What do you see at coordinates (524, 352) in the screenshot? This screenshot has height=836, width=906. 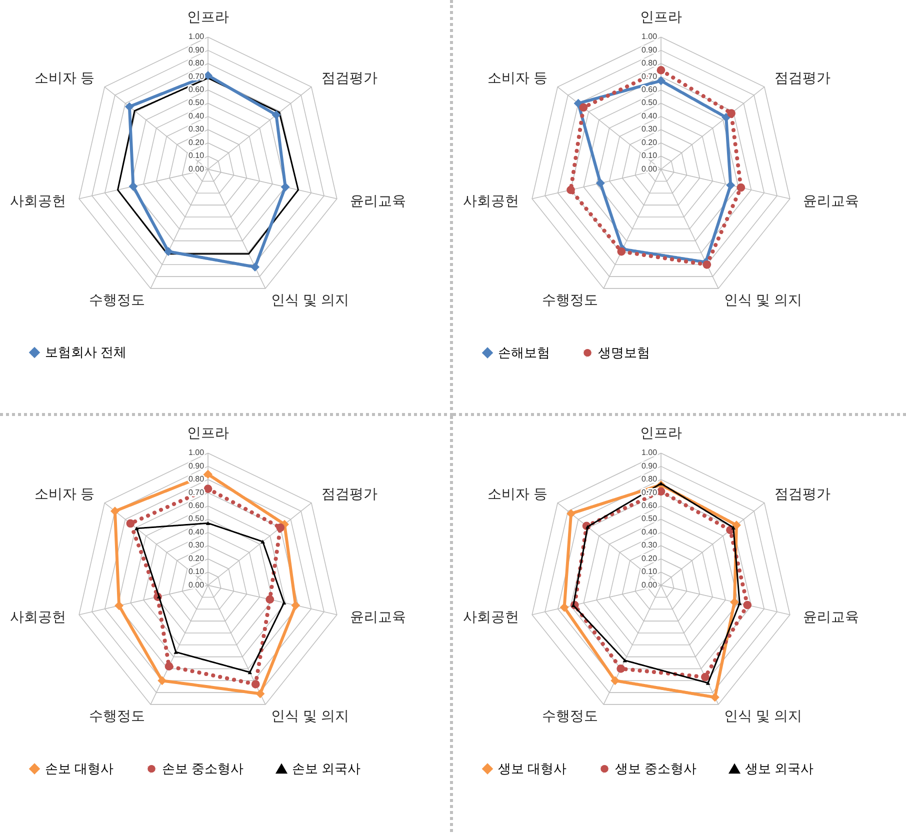 I see `legend-label: 손해보험` at bounding box center [524, 352].